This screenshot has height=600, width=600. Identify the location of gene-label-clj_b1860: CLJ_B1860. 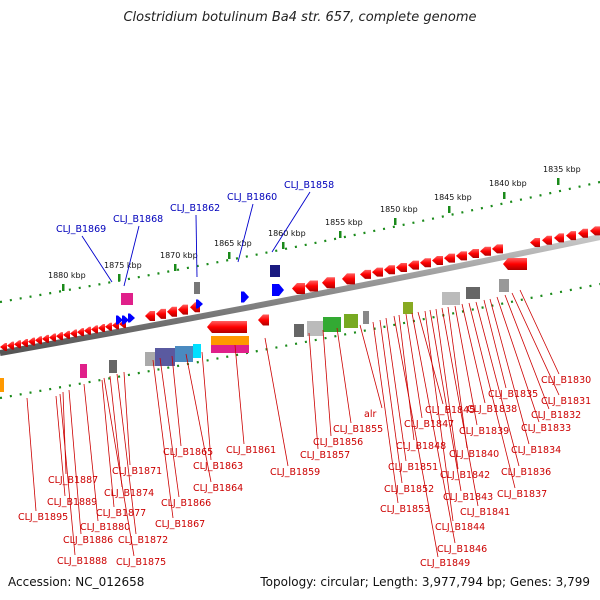
(252, 197).